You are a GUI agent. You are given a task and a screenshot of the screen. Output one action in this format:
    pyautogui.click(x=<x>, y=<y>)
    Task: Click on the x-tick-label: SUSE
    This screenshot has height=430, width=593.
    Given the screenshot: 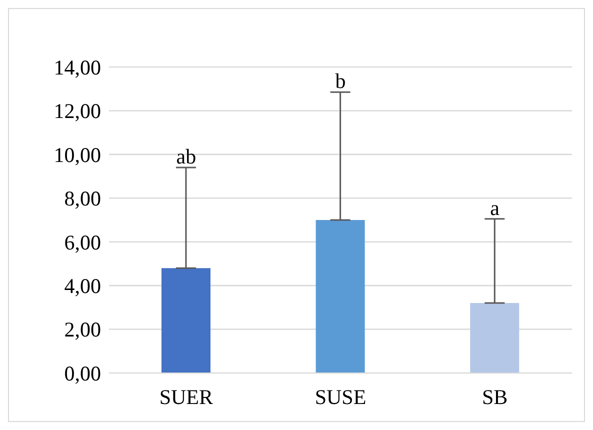 What is the action you would take?
    pyautogui.click(x=340, y=396)
    